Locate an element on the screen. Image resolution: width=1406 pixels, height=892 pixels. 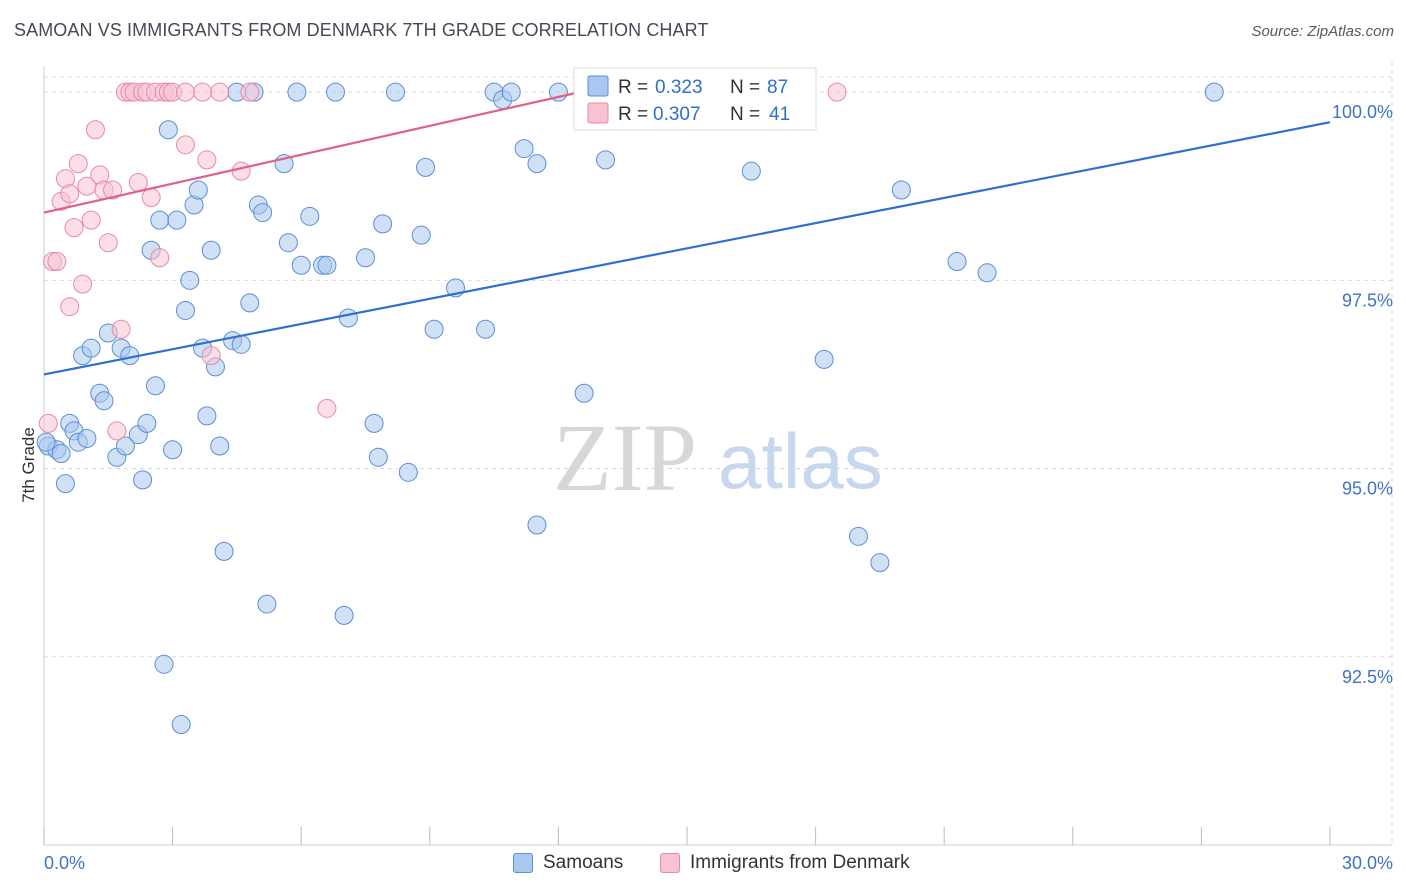
legend-n-label-1: N = is located at coordinates (745, 87).